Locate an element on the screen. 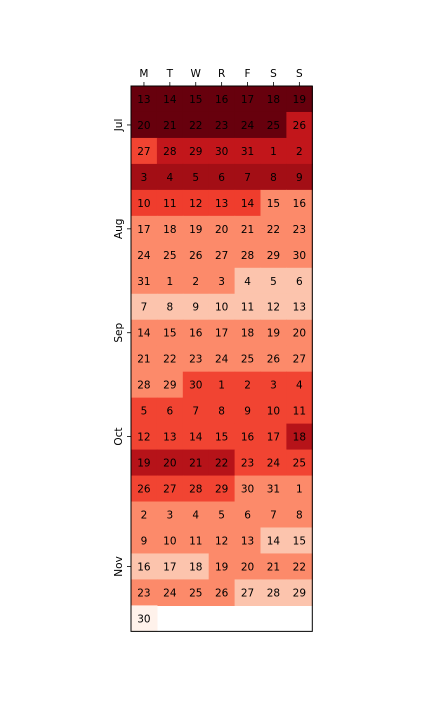 Image resolution: width=432 pixels, height=720 pixels. day-number-label: 10 is located at coordinates (273, 412).